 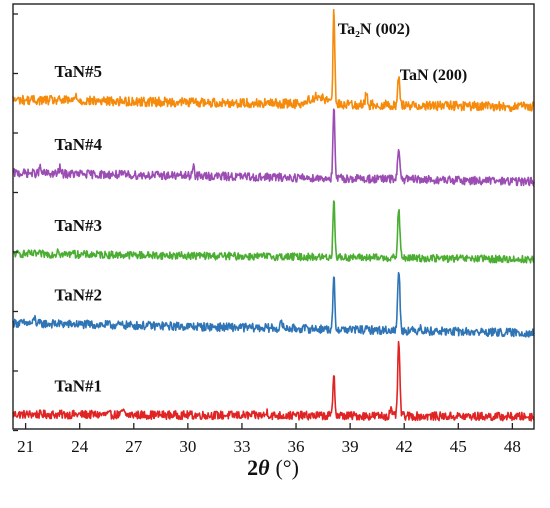 What do you see at coordinates (25, 446) in the screenshot?
I see `x-tick-label: 21` at bounding box center [25, 446].